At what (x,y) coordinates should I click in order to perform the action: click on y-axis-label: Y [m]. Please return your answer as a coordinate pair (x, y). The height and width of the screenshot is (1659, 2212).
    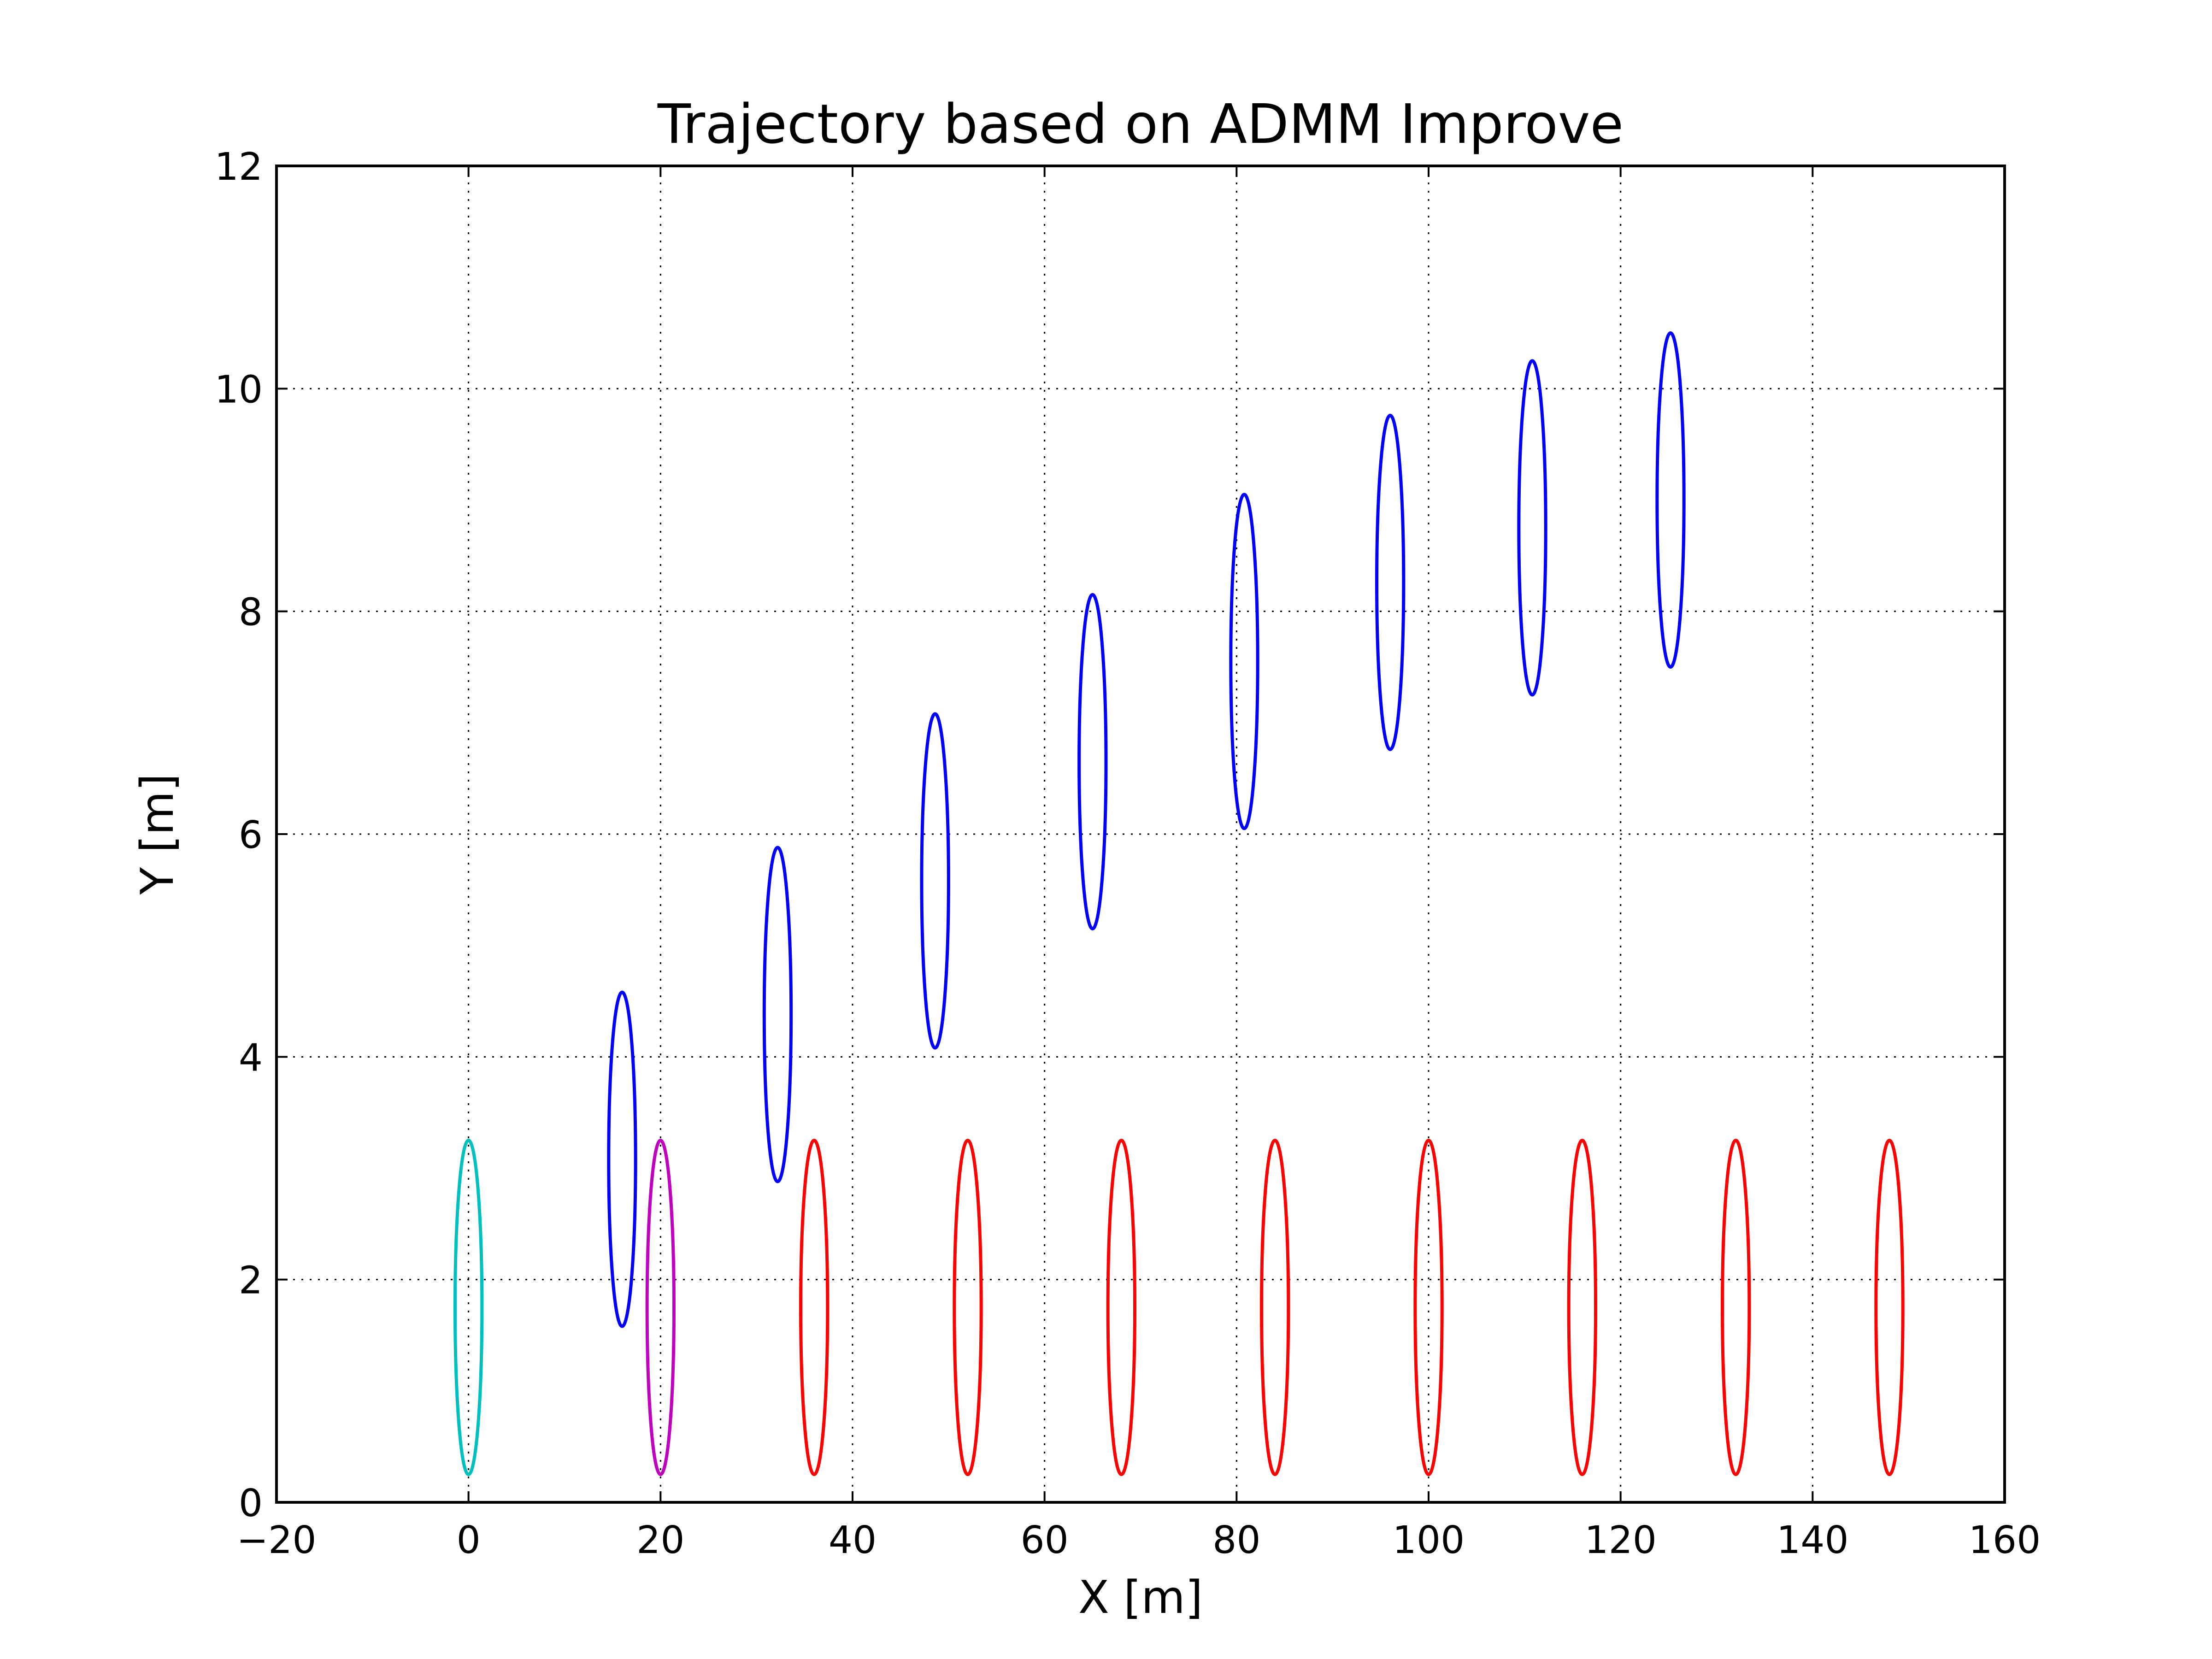
    Looking at the image, I should click on (157, 834).